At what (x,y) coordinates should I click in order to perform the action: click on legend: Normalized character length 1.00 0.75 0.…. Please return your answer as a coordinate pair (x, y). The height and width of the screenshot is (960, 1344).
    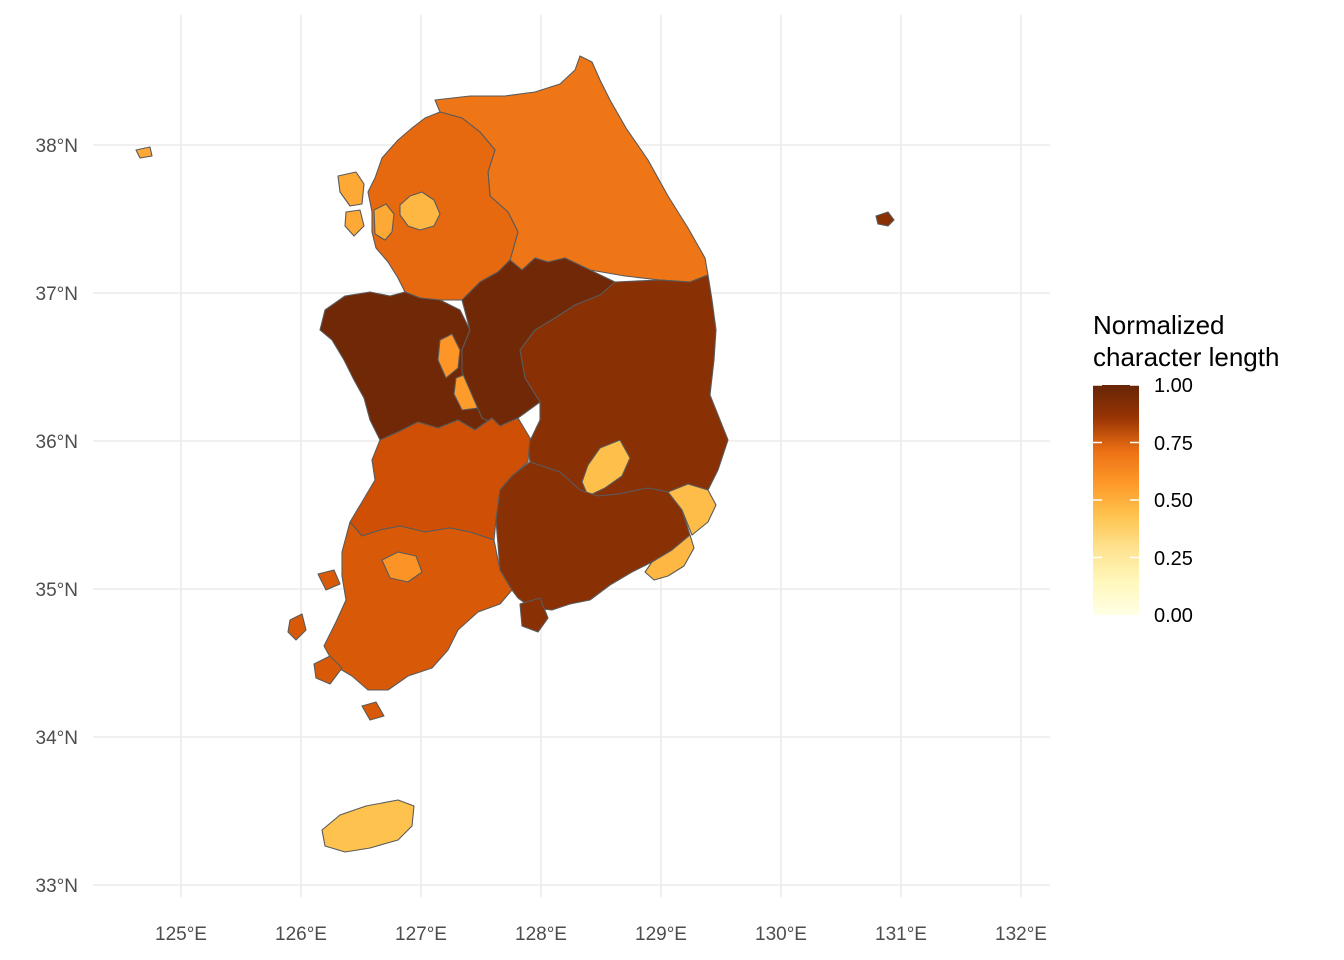
    Looking at the image, I should click on (1186, 468).